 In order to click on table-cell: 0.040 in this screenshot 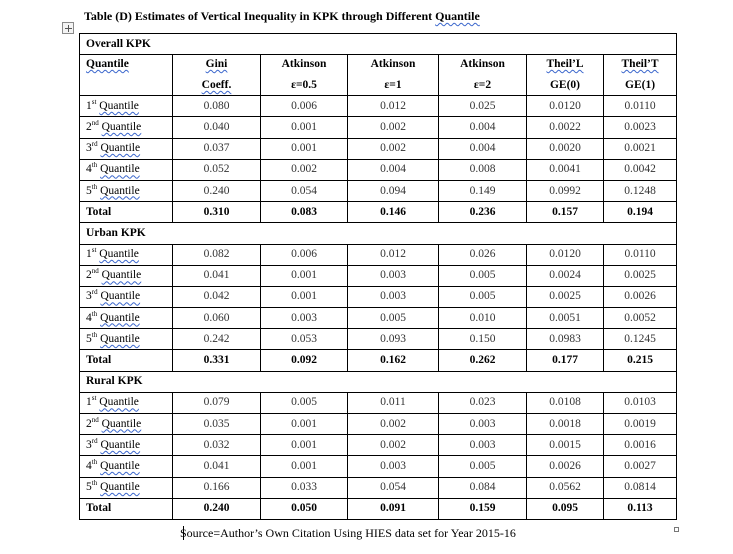, I will do `click(216, 127)`.